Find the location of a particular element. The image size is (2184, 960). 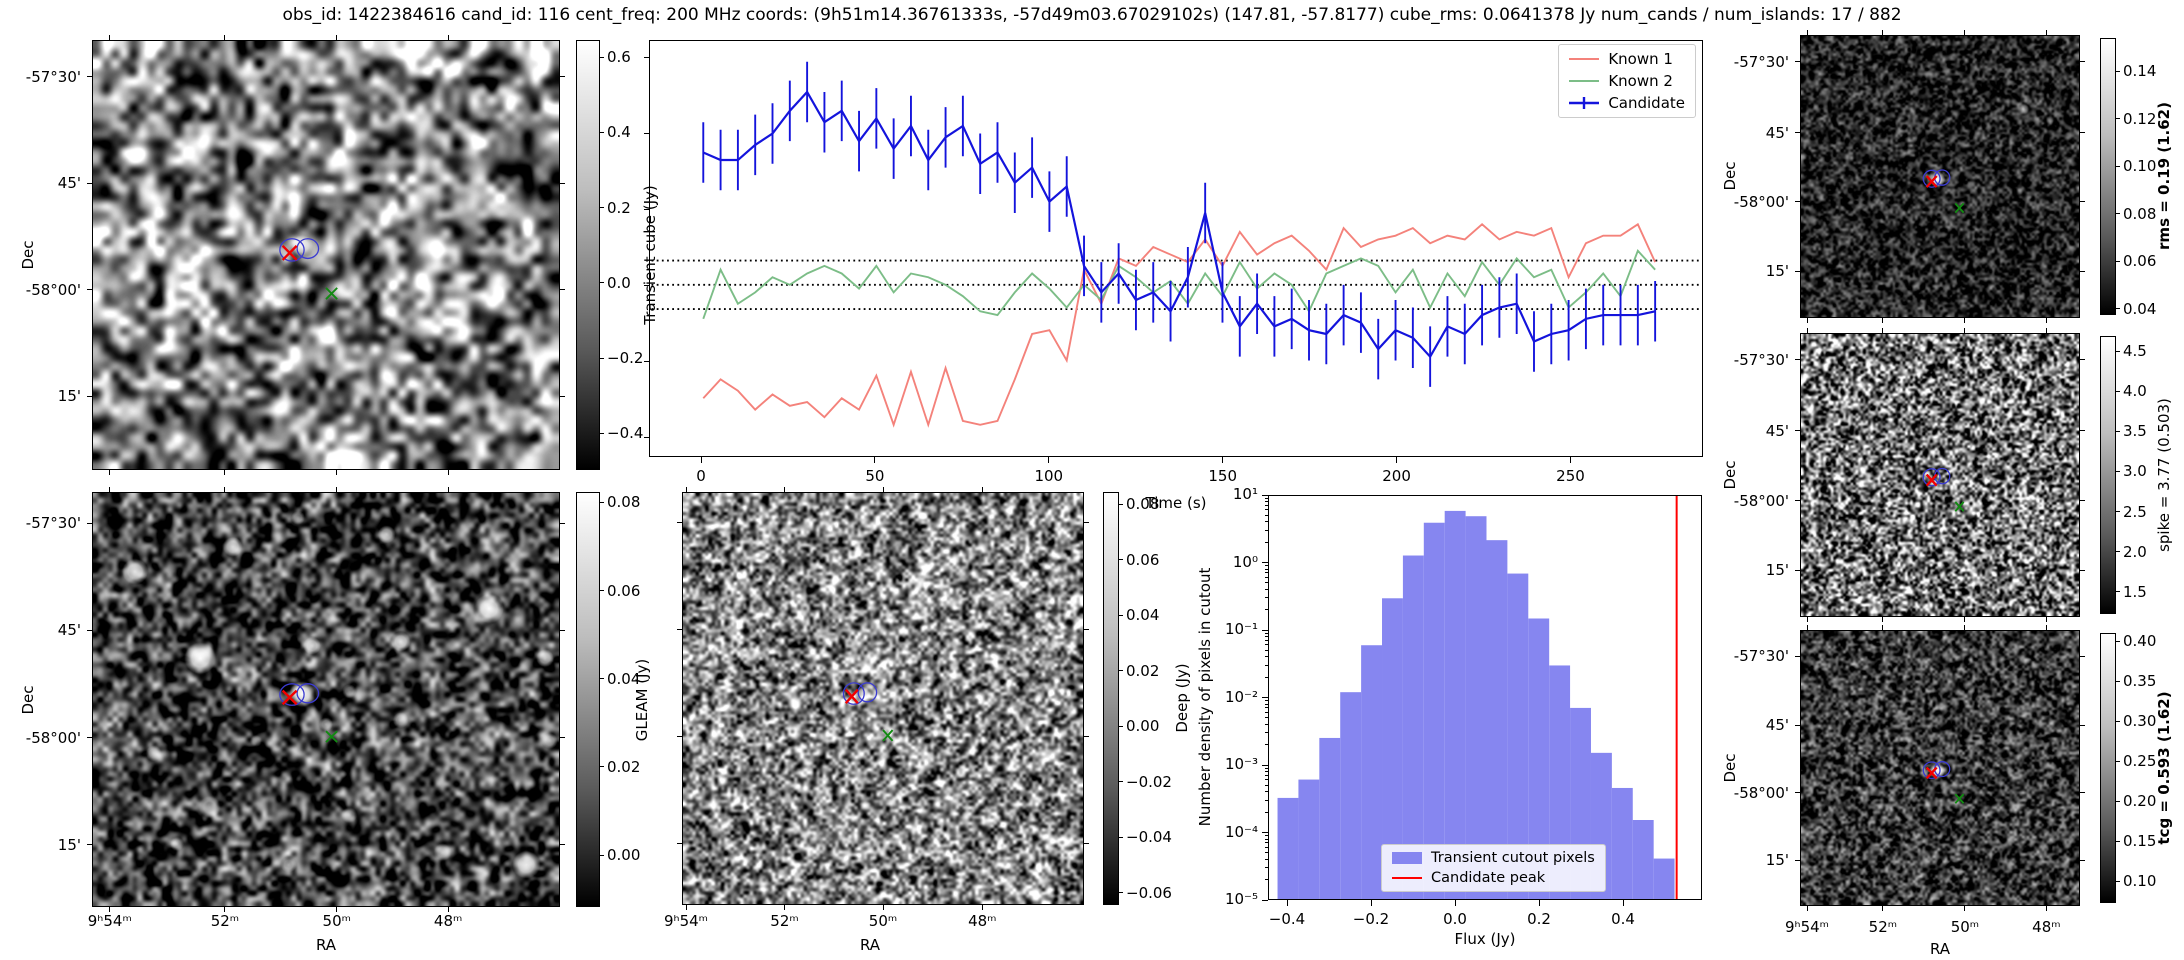

rms-overlay is located at coordinates (1940, 176).